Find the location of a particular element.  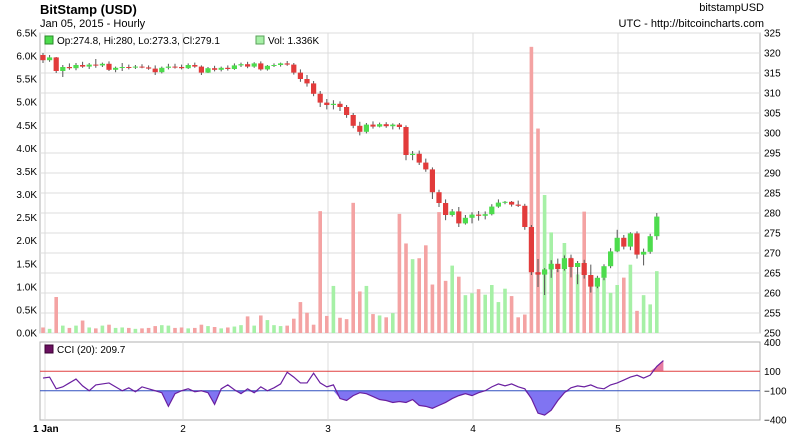

volume-legend: Vol: 1.336K is located at coordinates (293, 41).